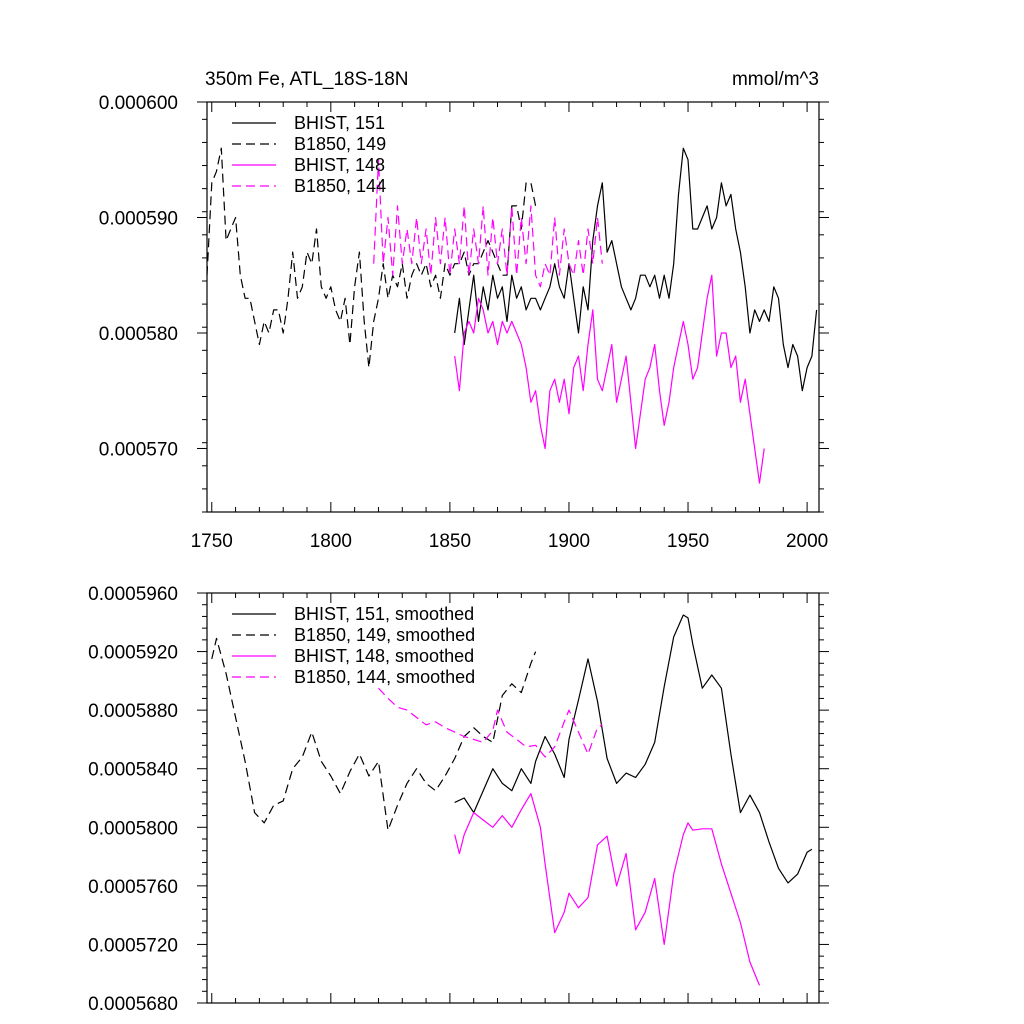 This screenshot has height=1024, width=1024. I want to click on y-tick-label: 0.000580, so click(138, 334).